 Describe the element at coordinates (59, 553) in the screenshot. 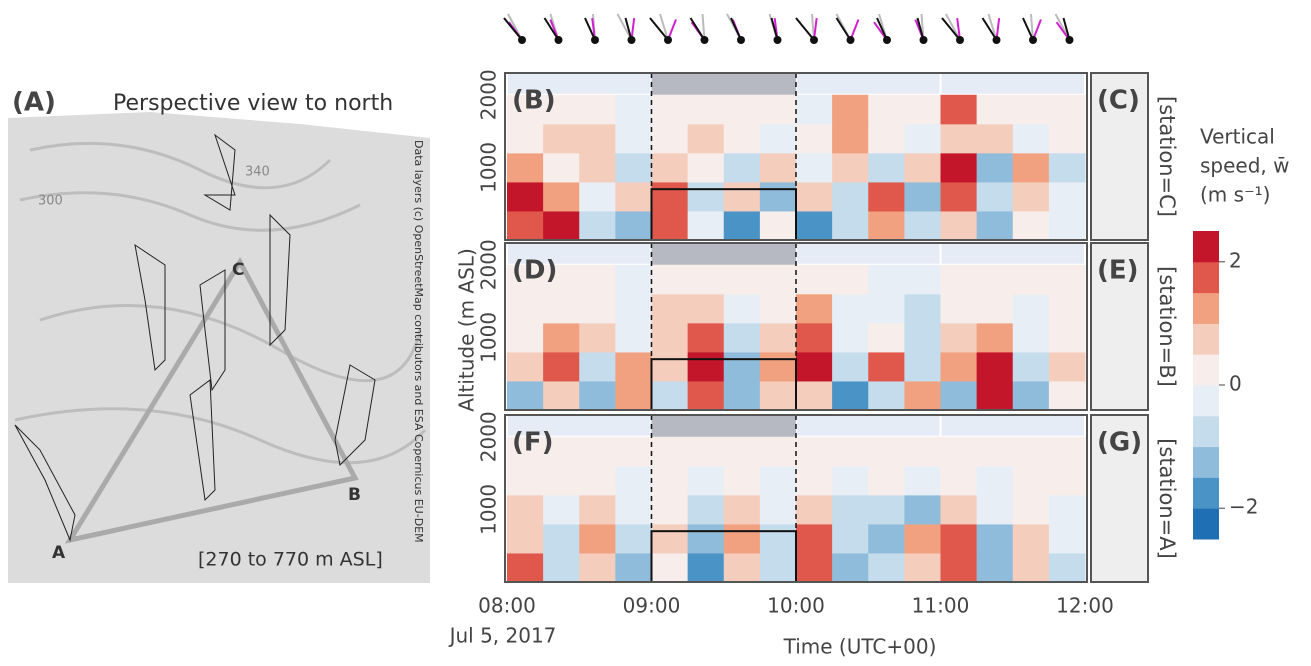

I see `station-label: A` at that location.